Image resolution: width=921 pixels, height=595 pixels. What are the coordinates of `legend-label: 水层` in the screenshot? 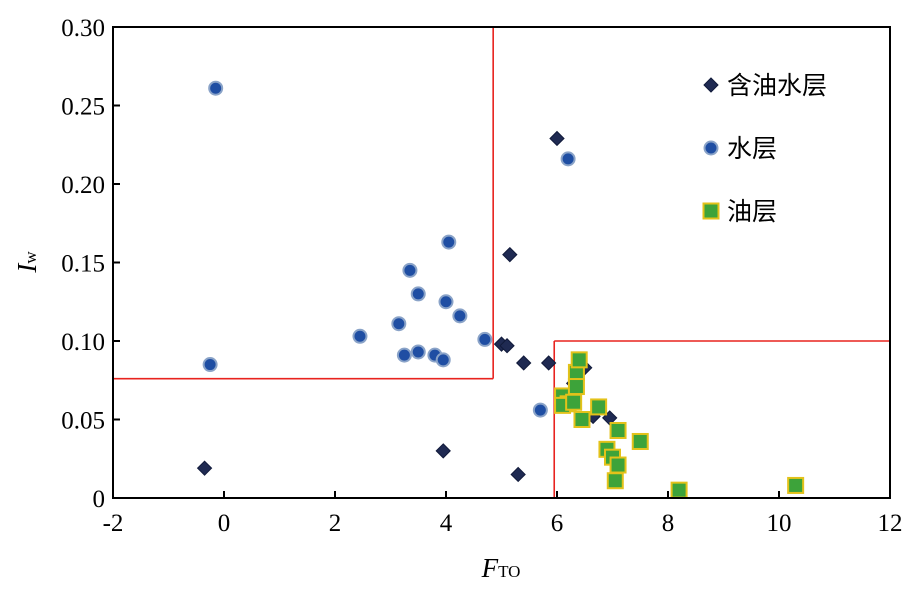 It's located at (752, 148).